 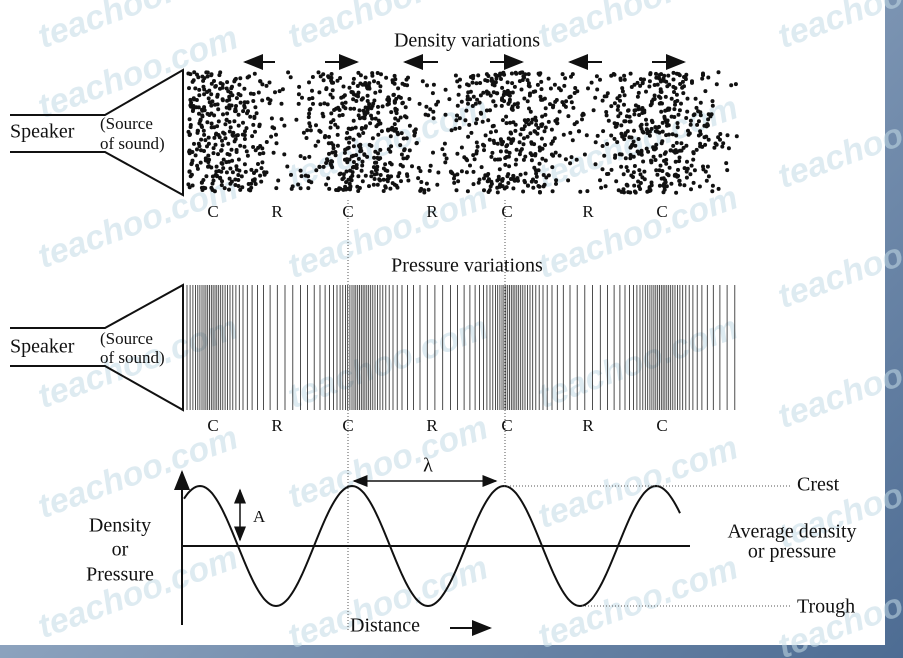 What do you see at coordinates (661, 211) in the screenshot?
I see `cr-label: C` at bounding box center [661, 211].